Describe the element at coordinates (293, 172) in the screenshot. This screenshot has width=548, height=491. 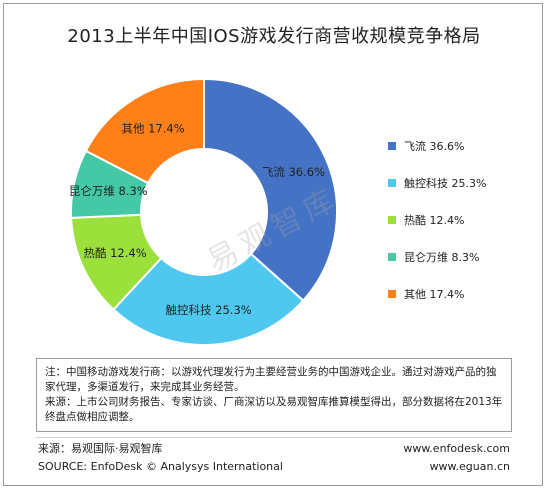
I see `slice-label-feiliu: 飞流 36.6%` at that location.